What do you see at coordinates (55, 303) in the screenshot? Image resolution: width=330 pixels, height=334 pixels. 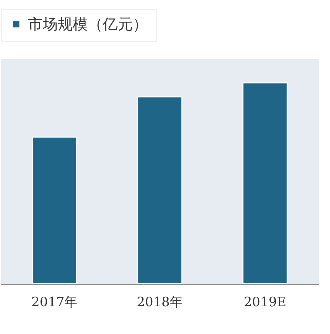 I see `x-tick-label: 2017年` at bounding box center [55, 303].